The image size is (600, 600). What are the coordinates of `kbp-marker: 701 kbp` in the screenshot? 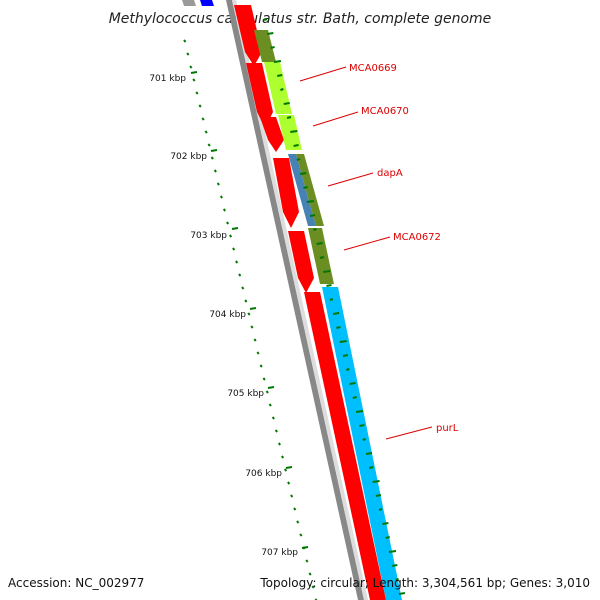 It's located at (173, 77).